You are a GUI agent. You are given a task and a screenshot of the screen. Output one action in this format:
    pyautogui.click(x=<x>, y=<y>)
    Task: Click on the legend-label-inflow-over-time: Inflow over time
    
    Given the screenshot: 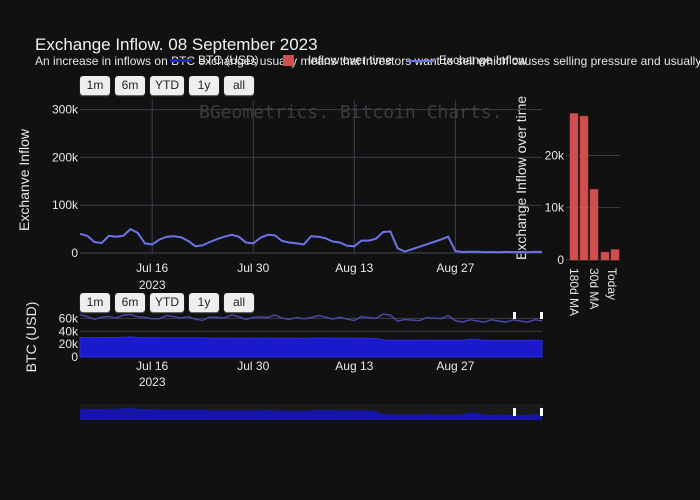 What is the action you would take?
    pyautogui.click(x=350, y=60)
    